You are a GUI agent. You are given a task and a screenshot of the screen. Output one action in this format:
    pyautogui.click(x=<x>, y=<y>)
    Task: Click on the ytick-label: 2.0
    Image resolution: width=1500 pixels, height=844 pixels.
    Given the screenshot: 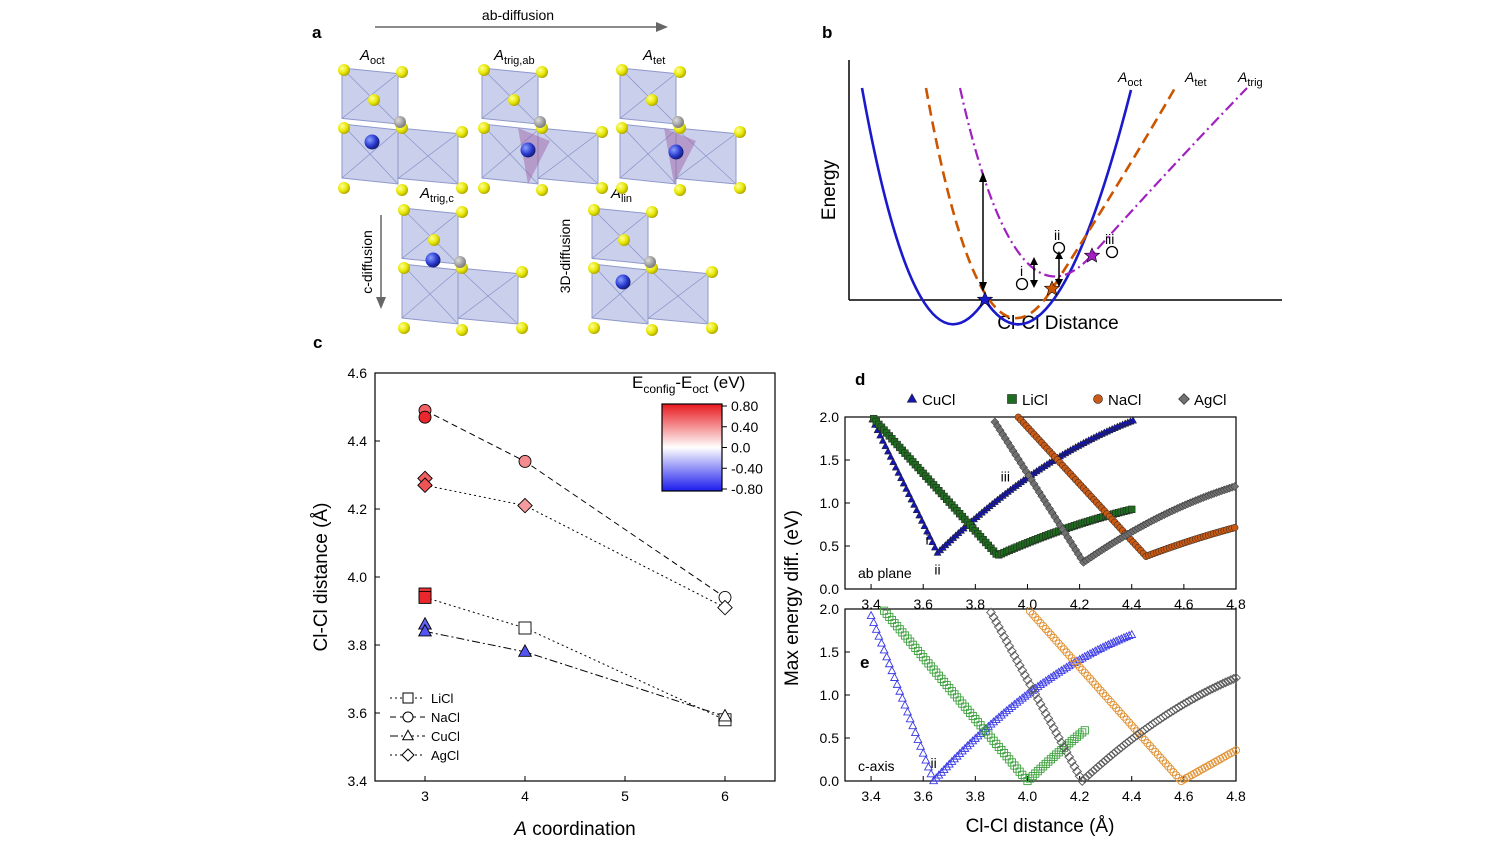 What is the action you would take?
    pyautogui.click(x=830, y=417)
    